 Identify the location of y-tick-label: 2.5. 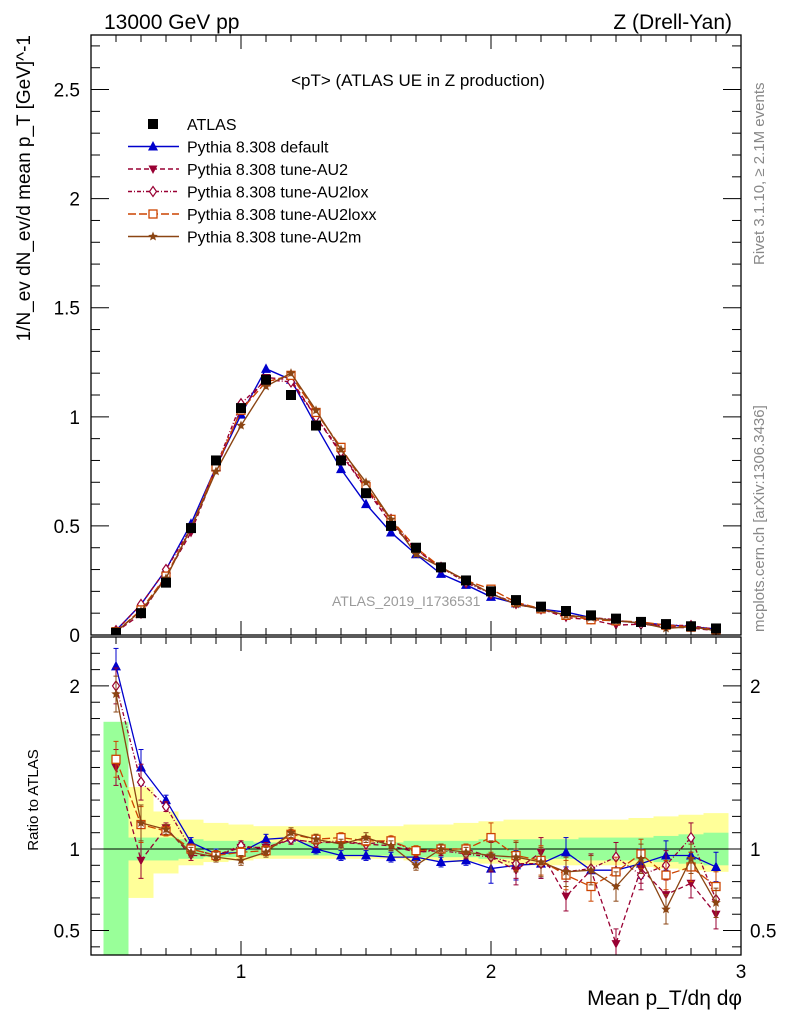
(67, 91).